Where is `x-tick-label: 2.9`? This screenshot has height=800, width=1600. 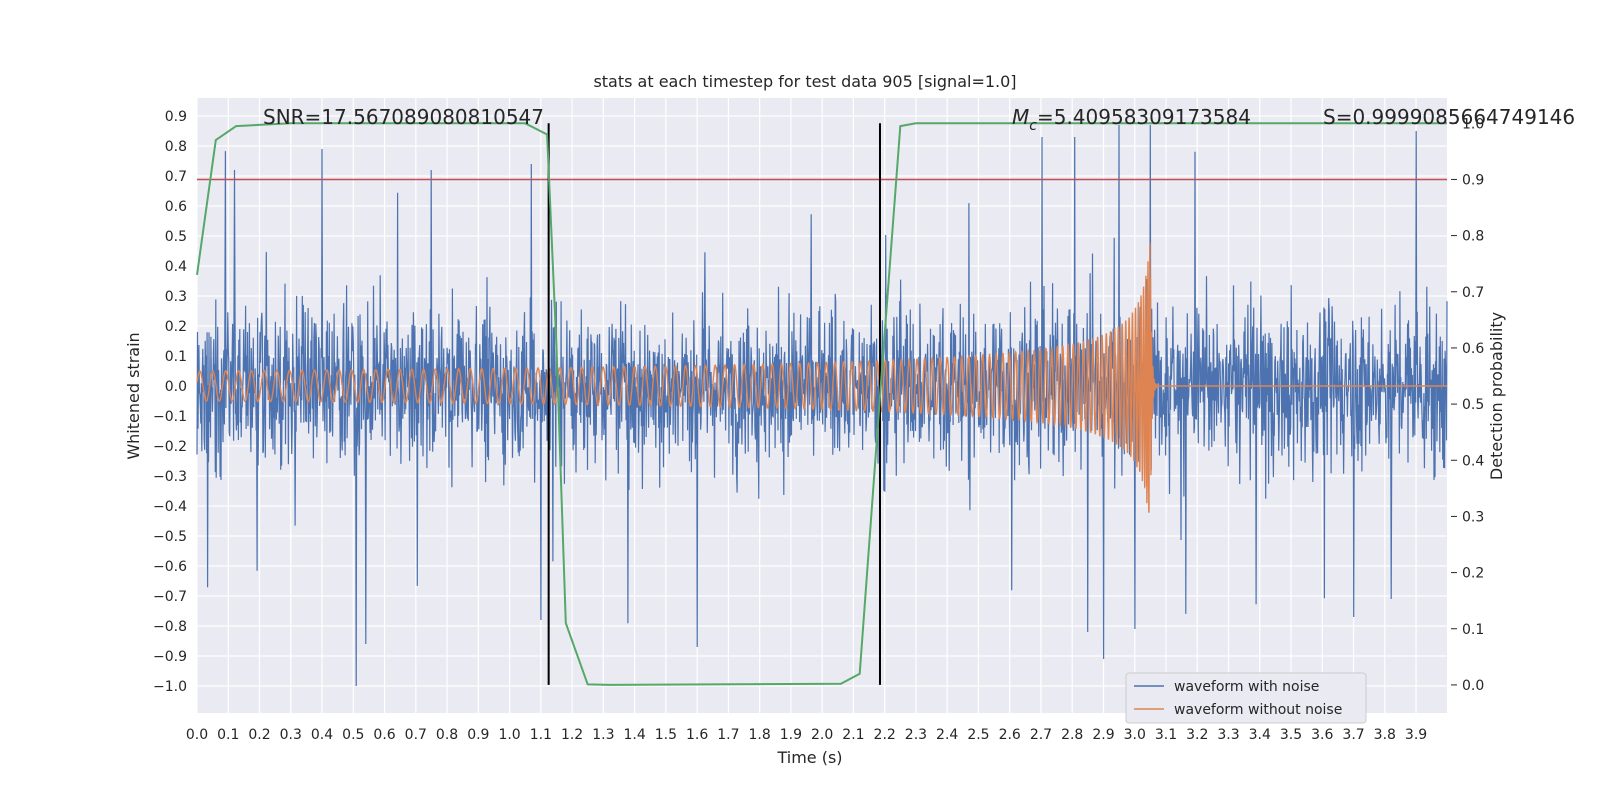 x-tick-label: 2.9 is located at coordinates (1103, 735).